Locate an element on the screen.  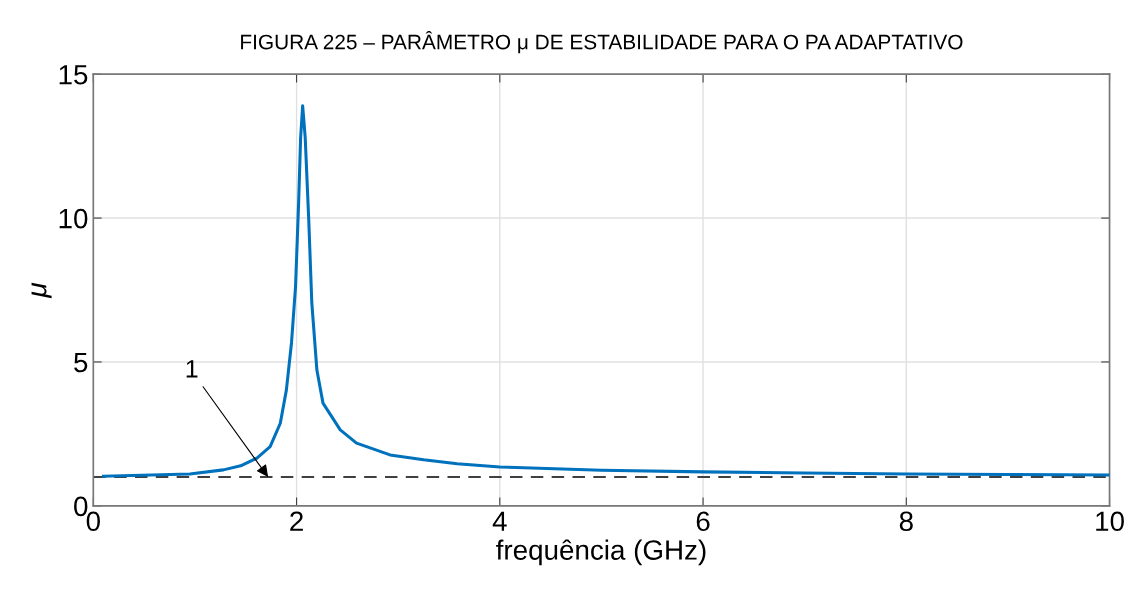
y-tick-label: 10 is located at coordinates (73, 218).